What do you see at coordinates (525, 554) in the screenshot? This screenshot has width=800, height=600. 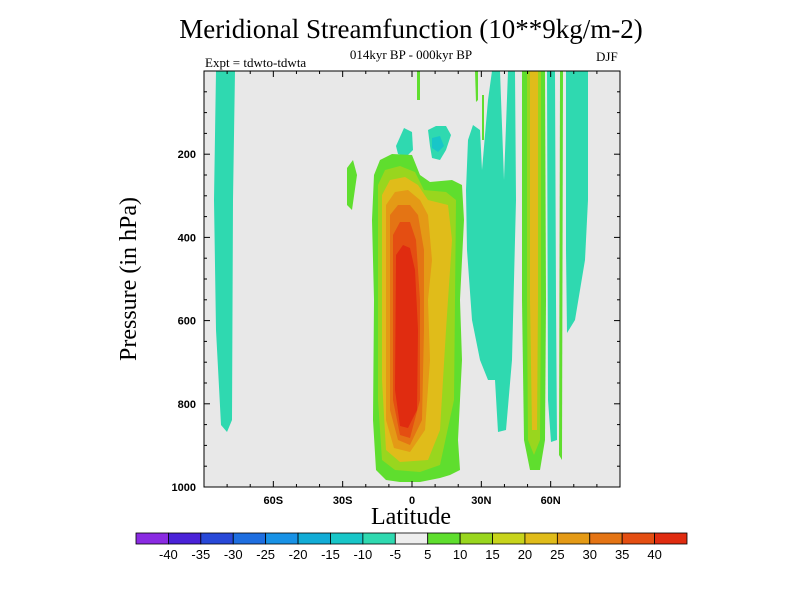 I see `colorbar-label: 20` at bounding box center [525, 554].